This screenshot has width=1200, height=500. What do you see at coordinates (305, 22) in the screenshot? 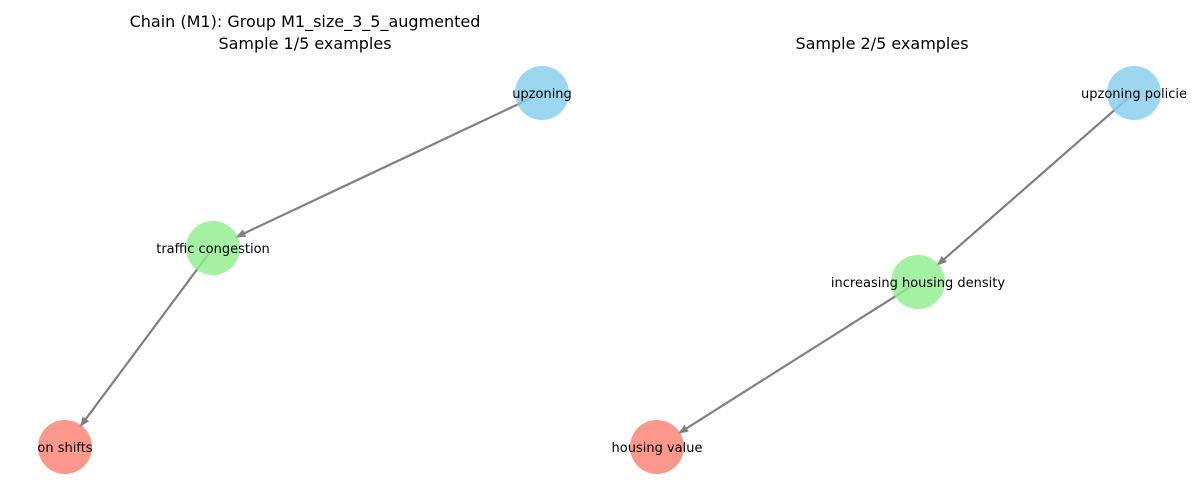
I see `panel-title-line-1: Chain (M1): Group M1_size_3_5_augmented` at bounding box center [305, 22].